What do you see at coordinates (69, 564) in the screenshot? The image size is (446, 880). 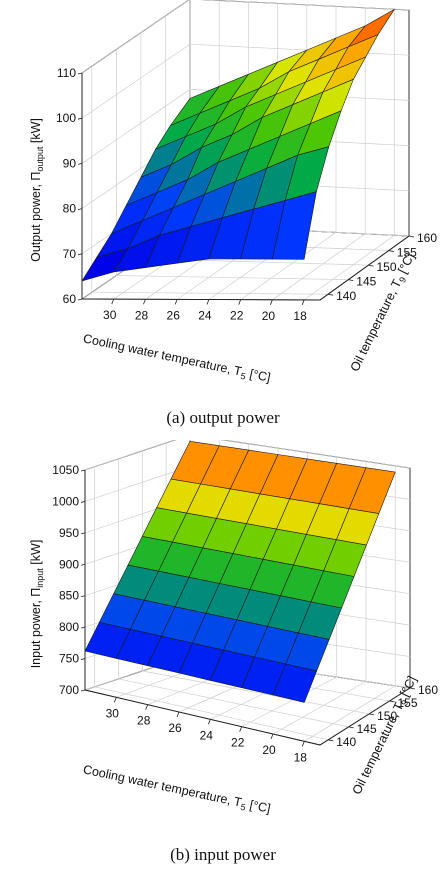 I see `z-tick-label: 900` at bounding box center [69, 564].